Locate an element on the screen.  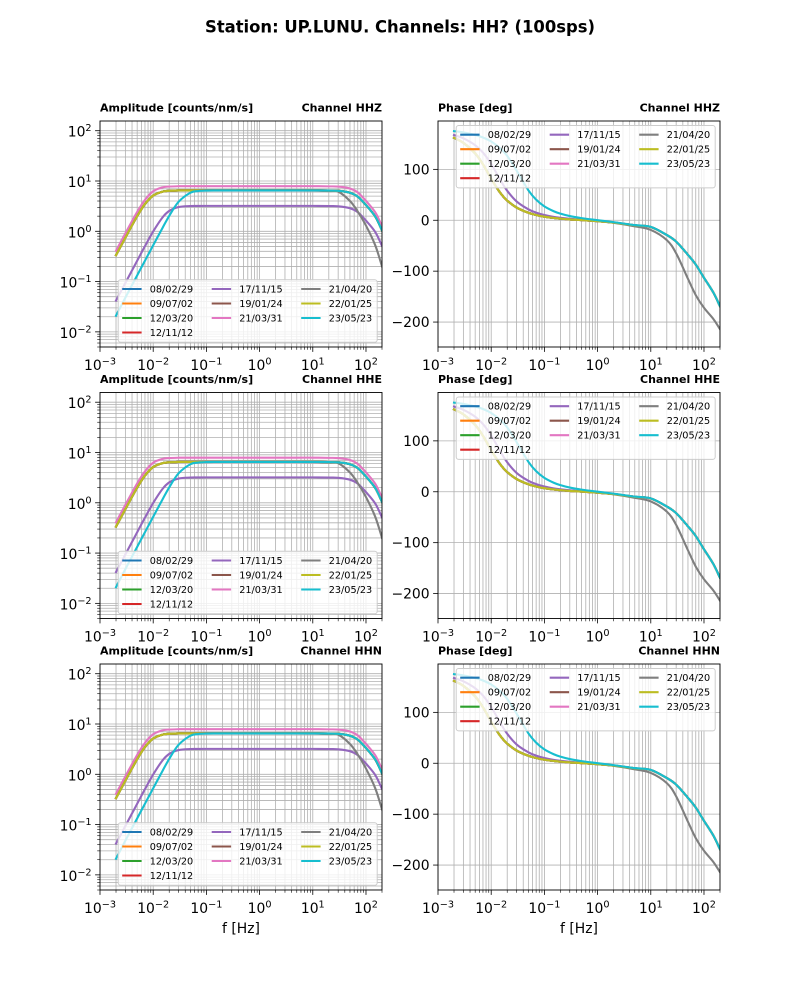
legend-entry: 23/05/23 is located at coordinates (336, 590).